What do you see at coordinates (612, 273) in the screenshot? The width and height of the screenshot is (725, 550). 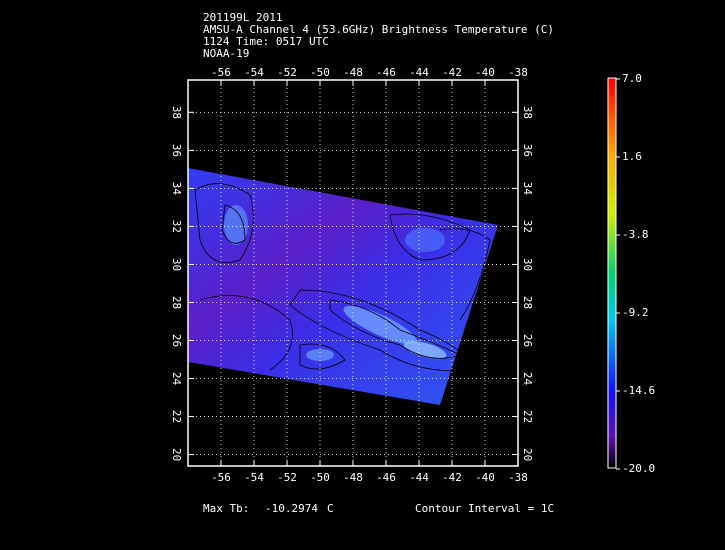 I see `colorbar` at bounding box center [612, 273].